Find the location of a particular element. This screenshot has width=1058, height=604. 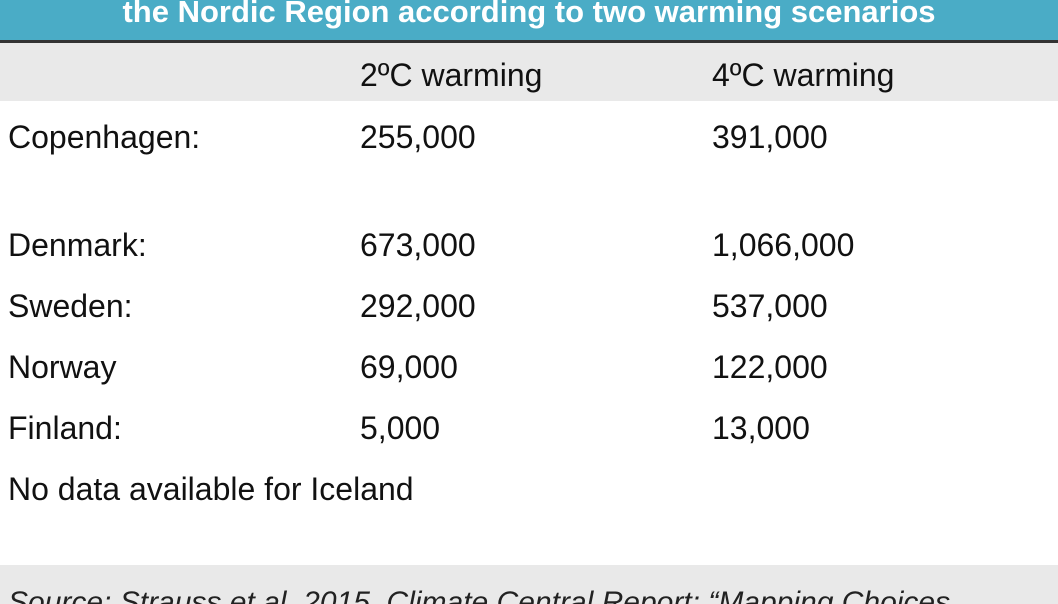

cell-value: 673,000 is located at coordinates (418, 245).